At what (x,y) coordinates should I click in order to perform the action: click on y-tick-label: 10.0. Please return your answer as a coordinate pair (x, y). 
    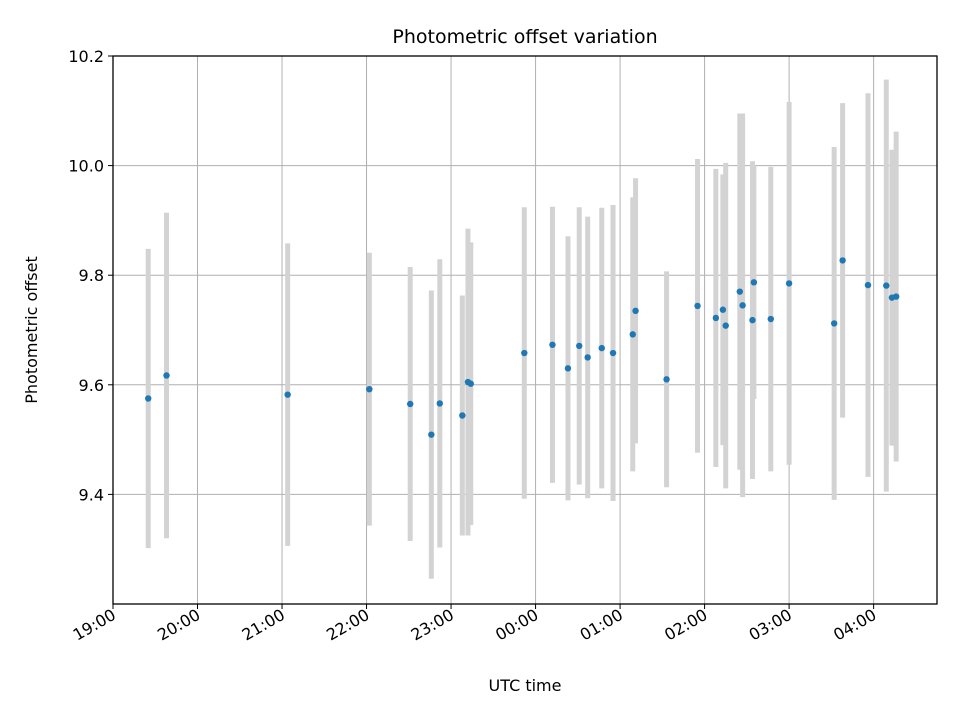
    Looking at the image, I should click on (86, 166).